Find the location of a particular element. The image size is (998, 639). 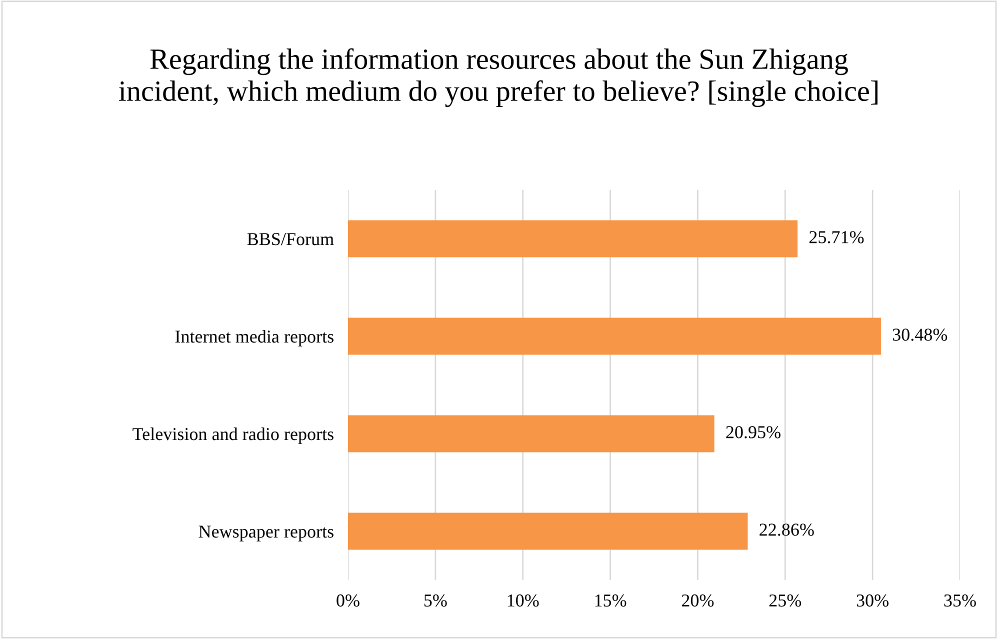

y-tick-label: BBS/Forum is located at coordinates (290, 239).